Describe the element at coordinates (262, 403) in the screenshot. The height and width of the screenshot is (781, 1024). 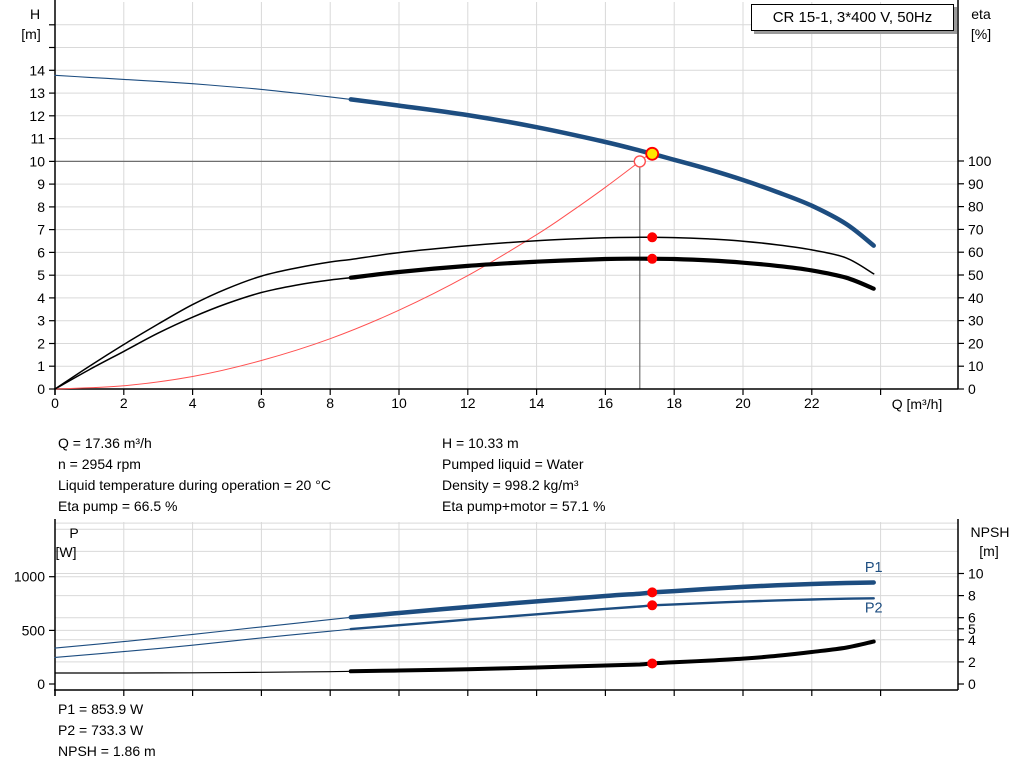
I see `x-tick-label: 6` at that location.